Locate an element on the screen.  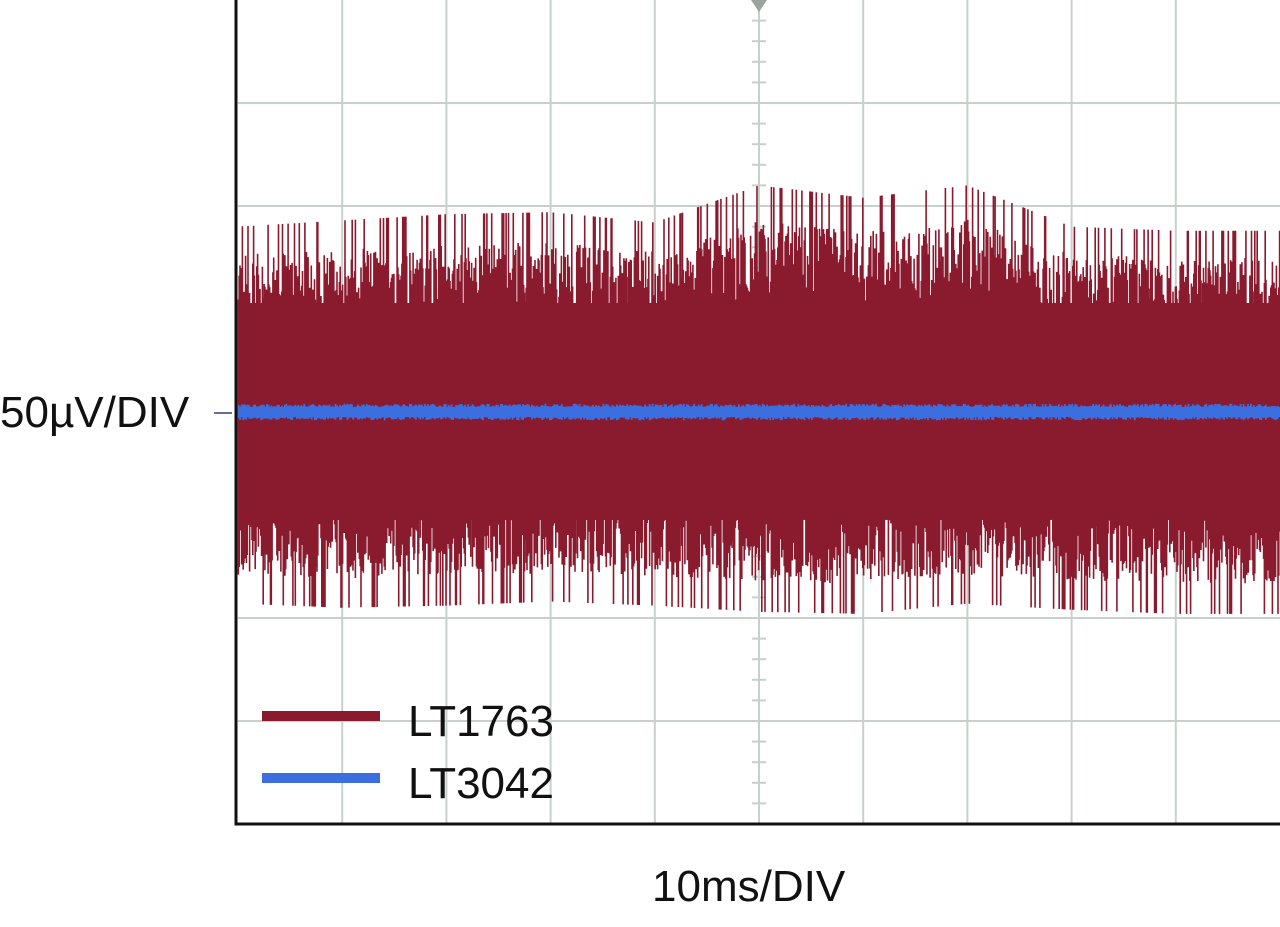
legend-label-LT1763: LT1763 is located at coordinates (481, 721).